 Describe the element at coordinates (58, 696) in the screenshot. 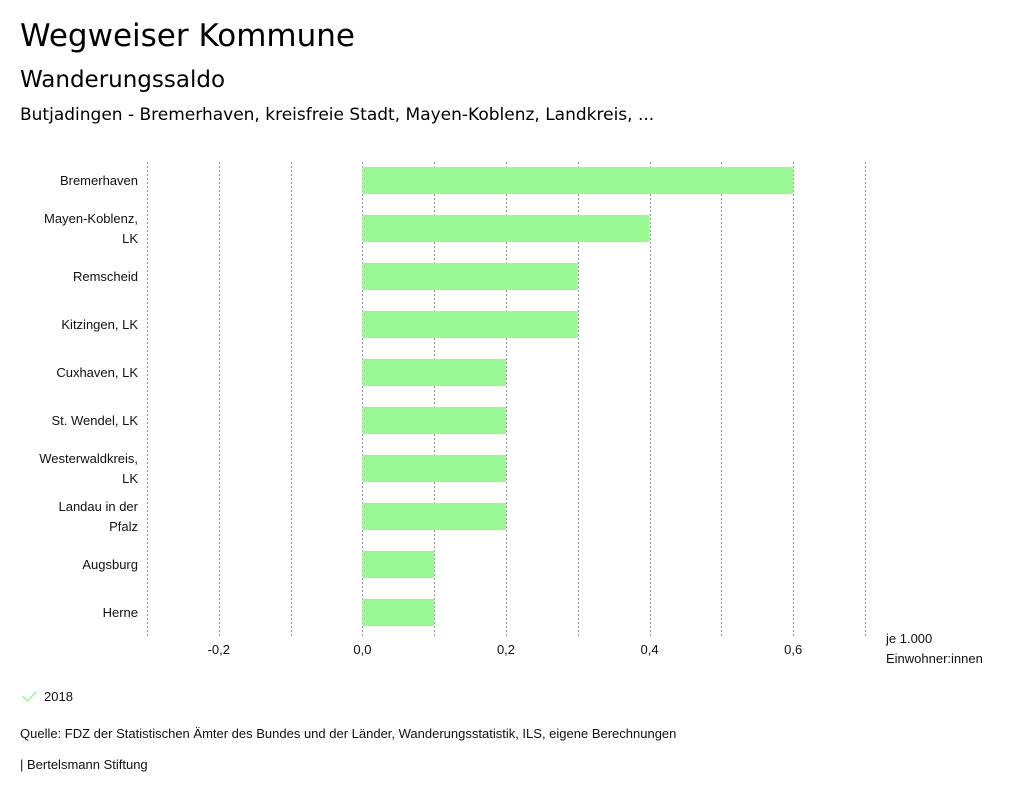

I see `legend-label-2018: 2018` at that location.